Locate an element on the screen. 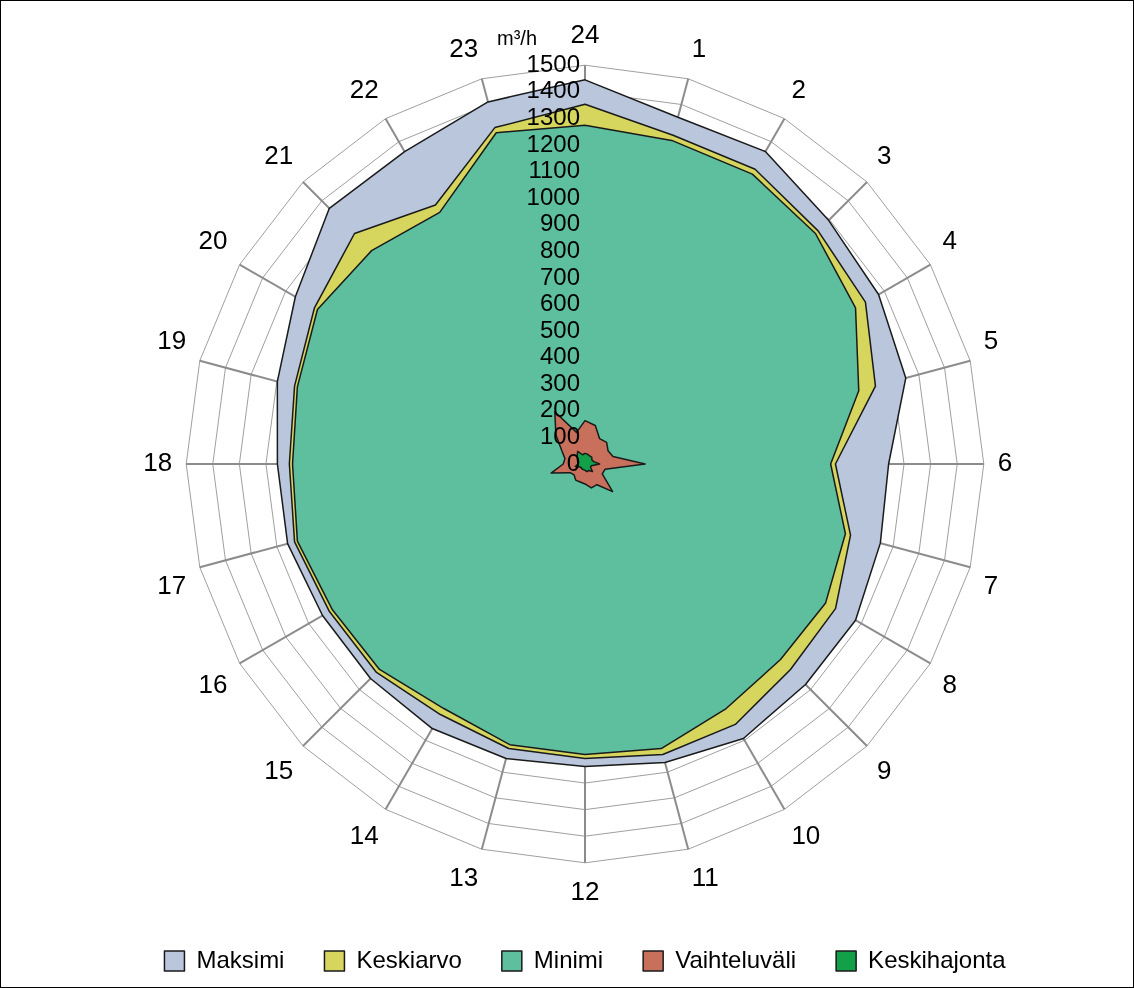  legend-label: Minimi is located at coordinates (568, 959).